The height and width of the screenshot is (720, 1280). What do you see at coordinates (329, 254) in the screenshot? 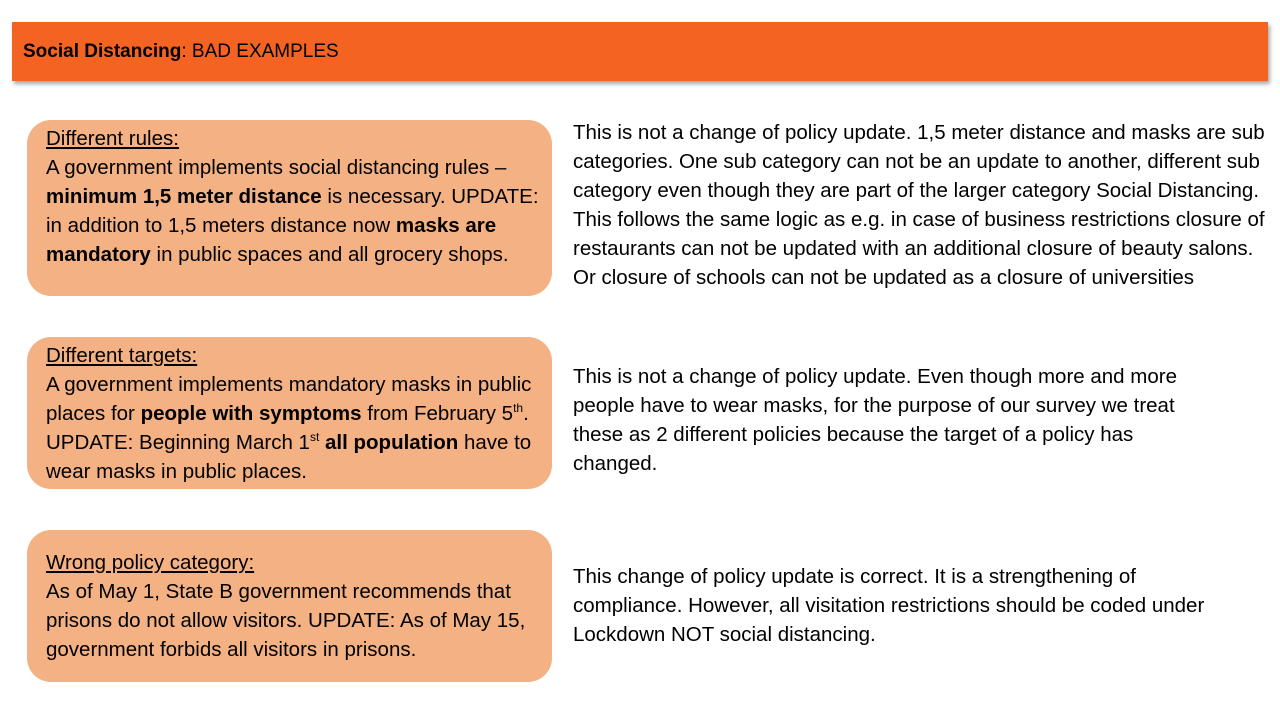
I see `text-run: in public spaces and all grocery shops.` at bounding box center [329, 254].